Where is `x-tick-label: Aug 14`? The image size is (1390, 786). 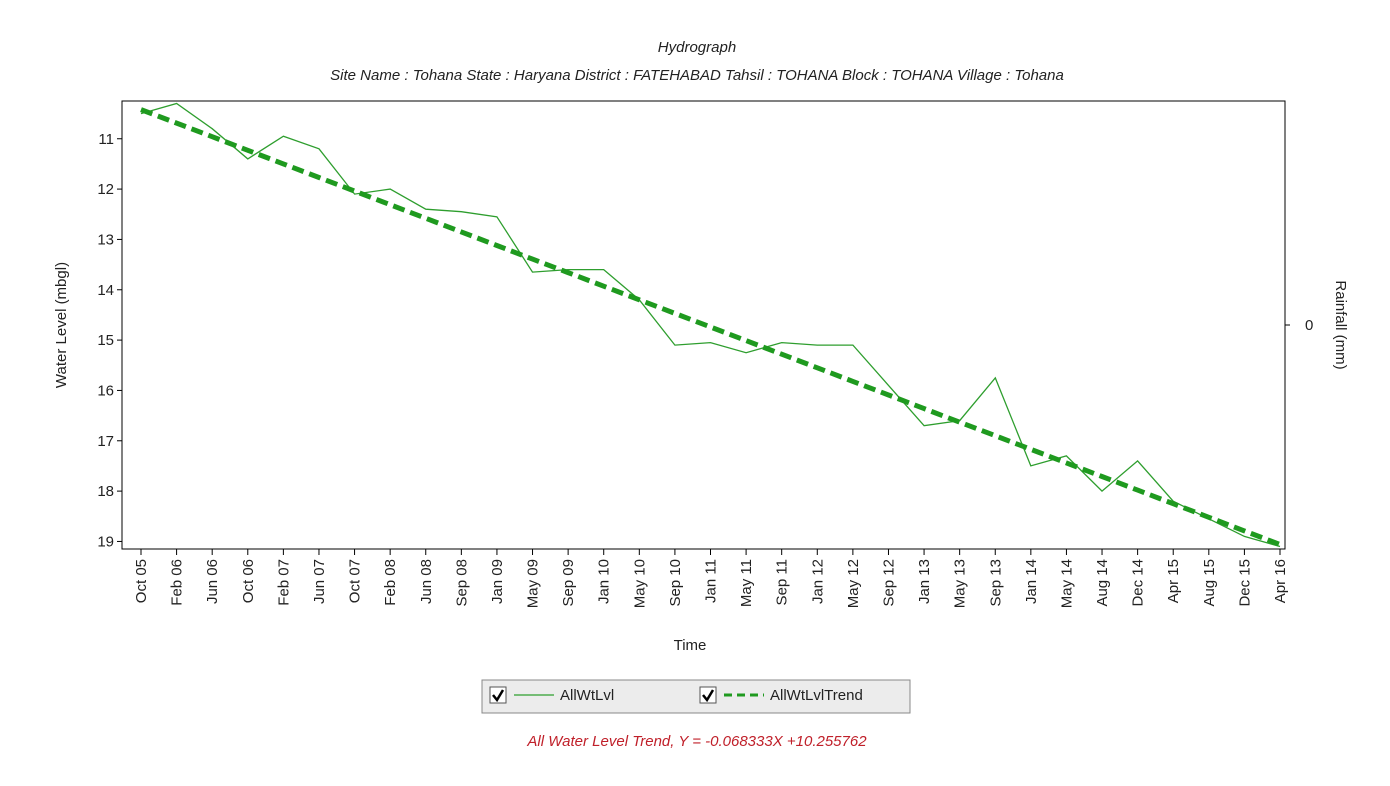 x-tick-label: Aug 14 is located at coordinates (1102, 583).